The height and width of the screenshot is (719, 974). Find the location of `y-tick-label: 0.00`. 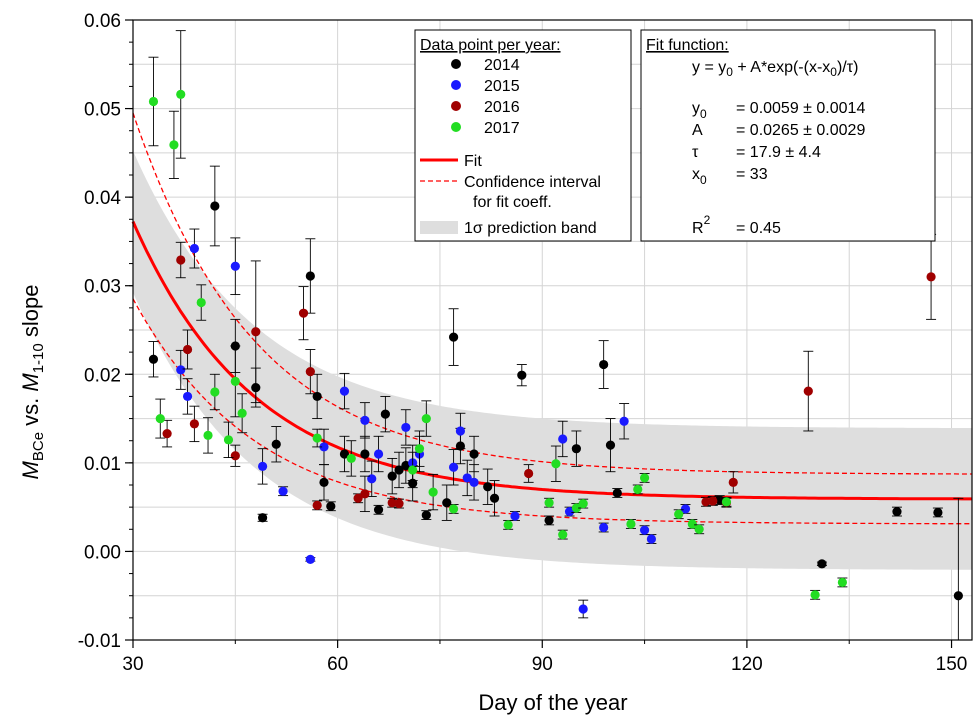

y-tick-label: 0.00 is located at coordinates (102, 552).